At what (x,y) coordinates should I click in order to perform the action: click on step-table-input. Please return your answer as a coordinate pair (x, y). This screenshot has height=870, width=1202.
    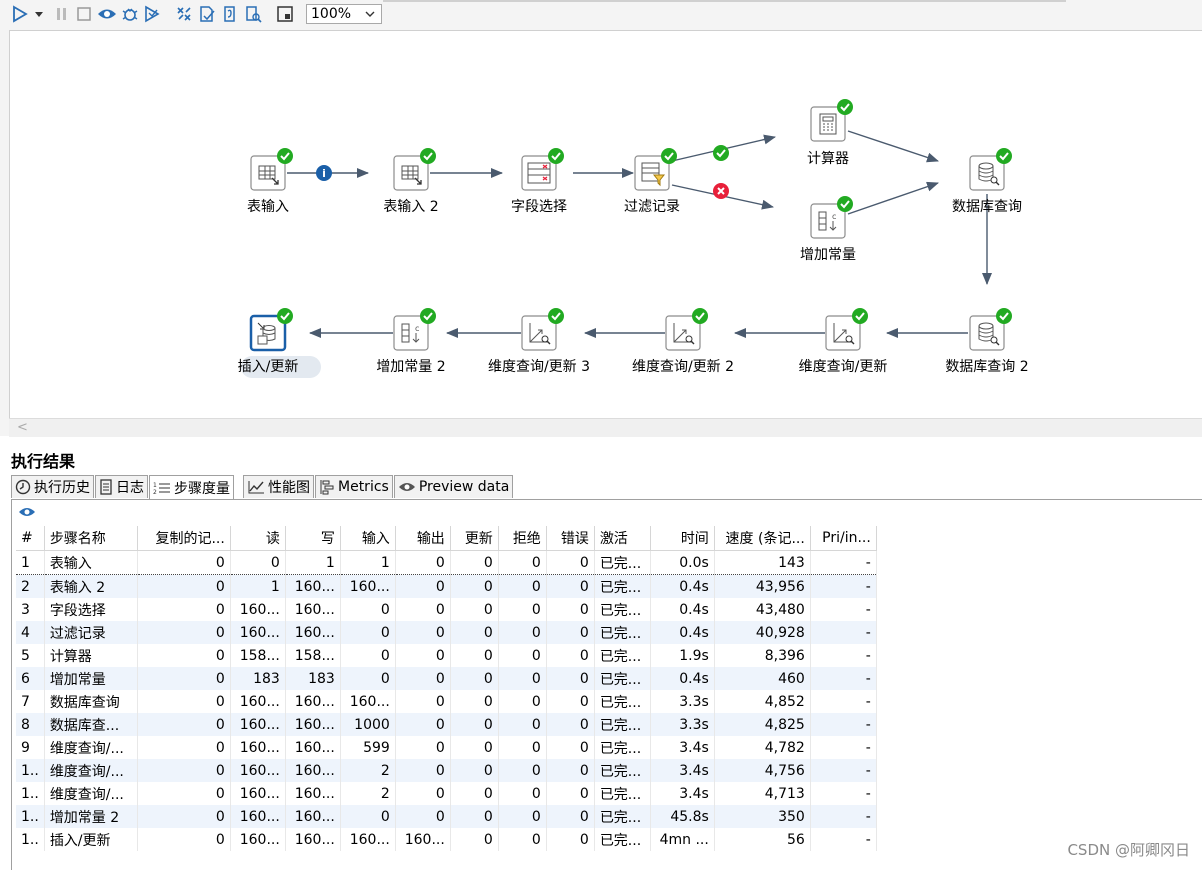
    Looking at the image, I should click on (272, 169).